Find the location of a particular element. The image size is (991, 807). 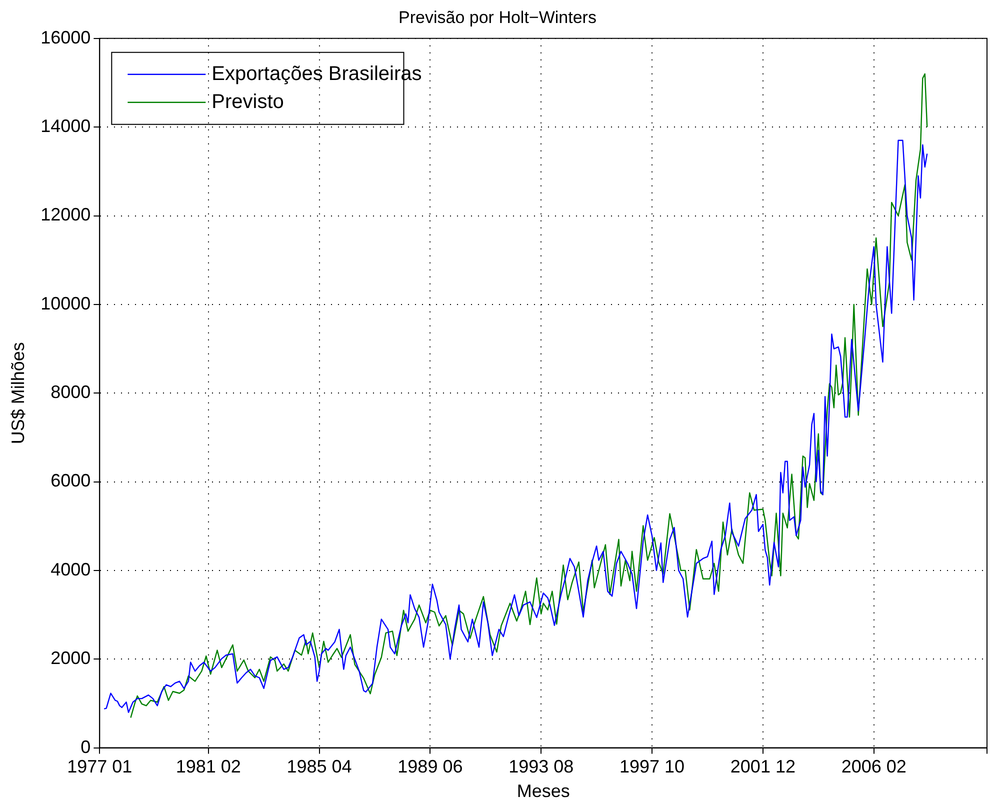

x-tick-label: 1997 10 is located at coordinates (652, 766).